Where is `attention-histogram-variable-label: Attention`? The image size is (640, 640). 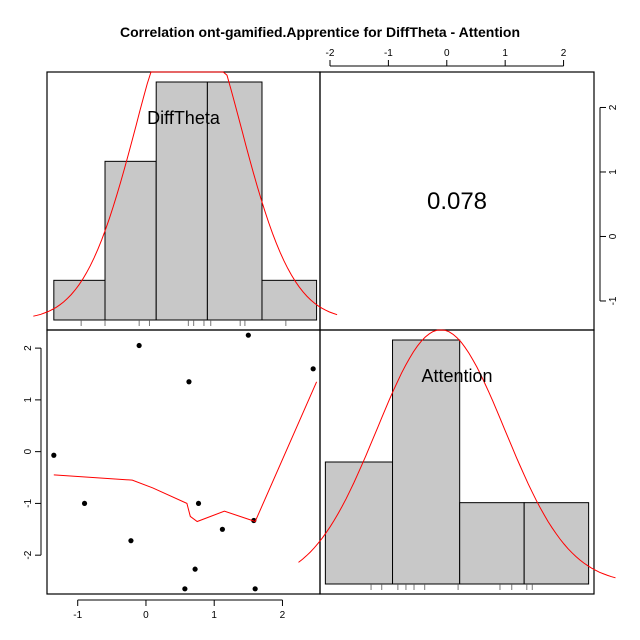
attention-histogram-variable-label: Attention is located at coordinates (456, 376).